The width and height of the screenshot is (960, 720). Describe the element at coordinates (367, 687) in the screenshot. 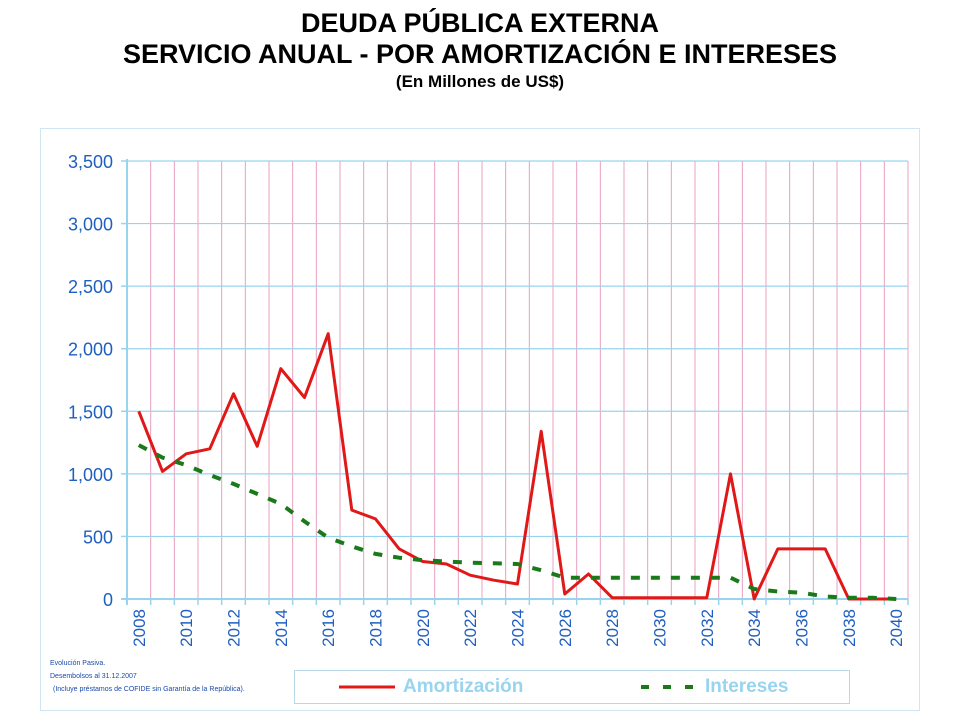

I see `legend-swatch-amortizacion` at that location.